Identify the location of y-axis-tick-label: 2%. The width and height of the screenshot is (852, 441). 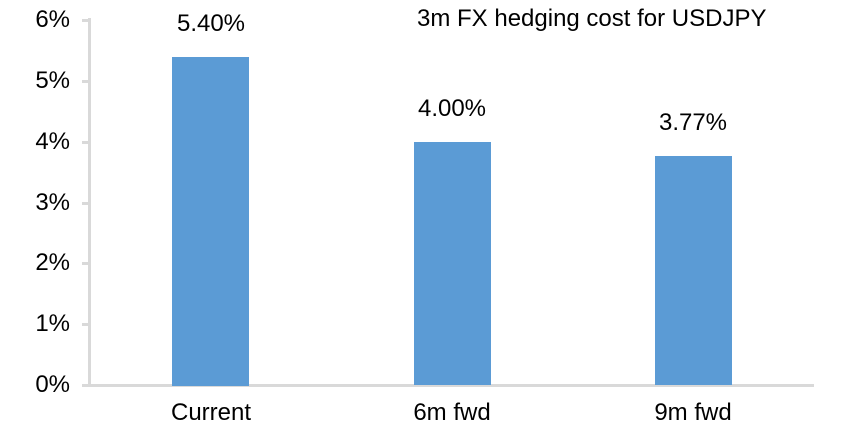
(52, 262).